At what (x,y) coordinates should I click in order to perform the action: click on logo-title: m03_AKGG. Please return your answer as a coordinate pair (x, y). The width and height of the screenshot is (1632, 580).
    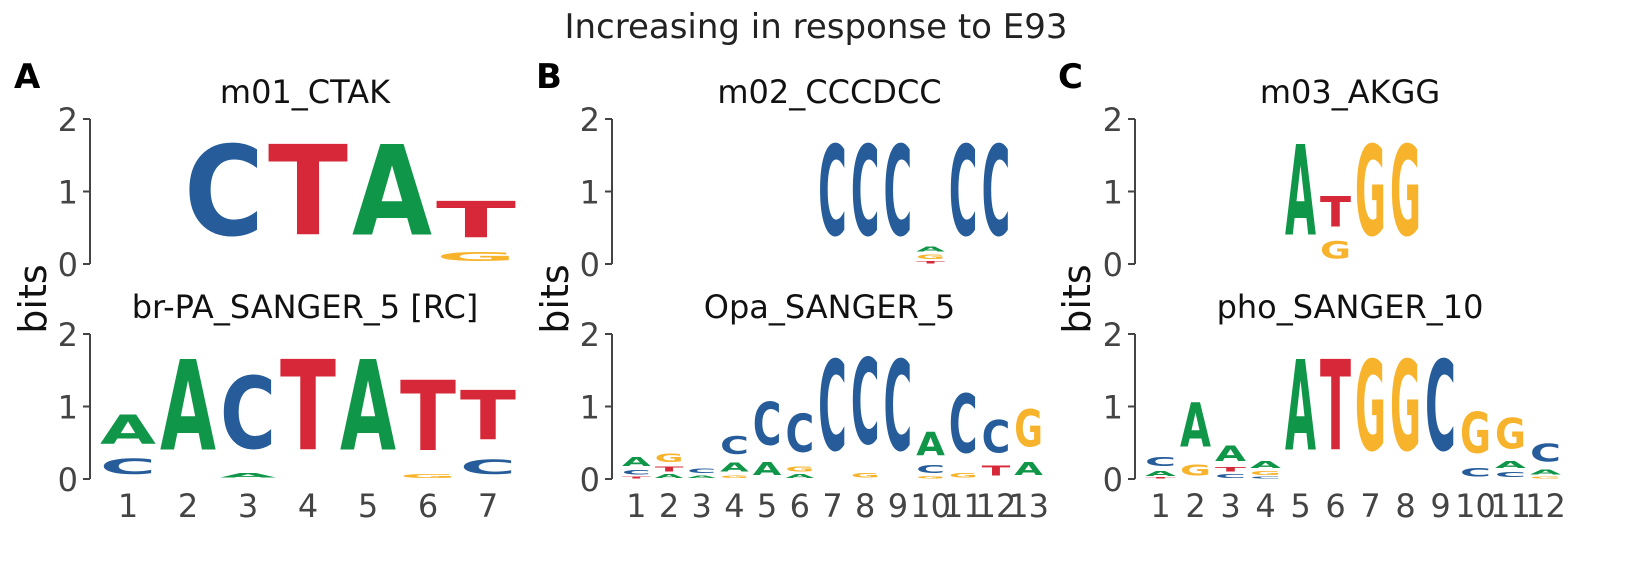
    Looking at the image, I should click on (1350, 92).